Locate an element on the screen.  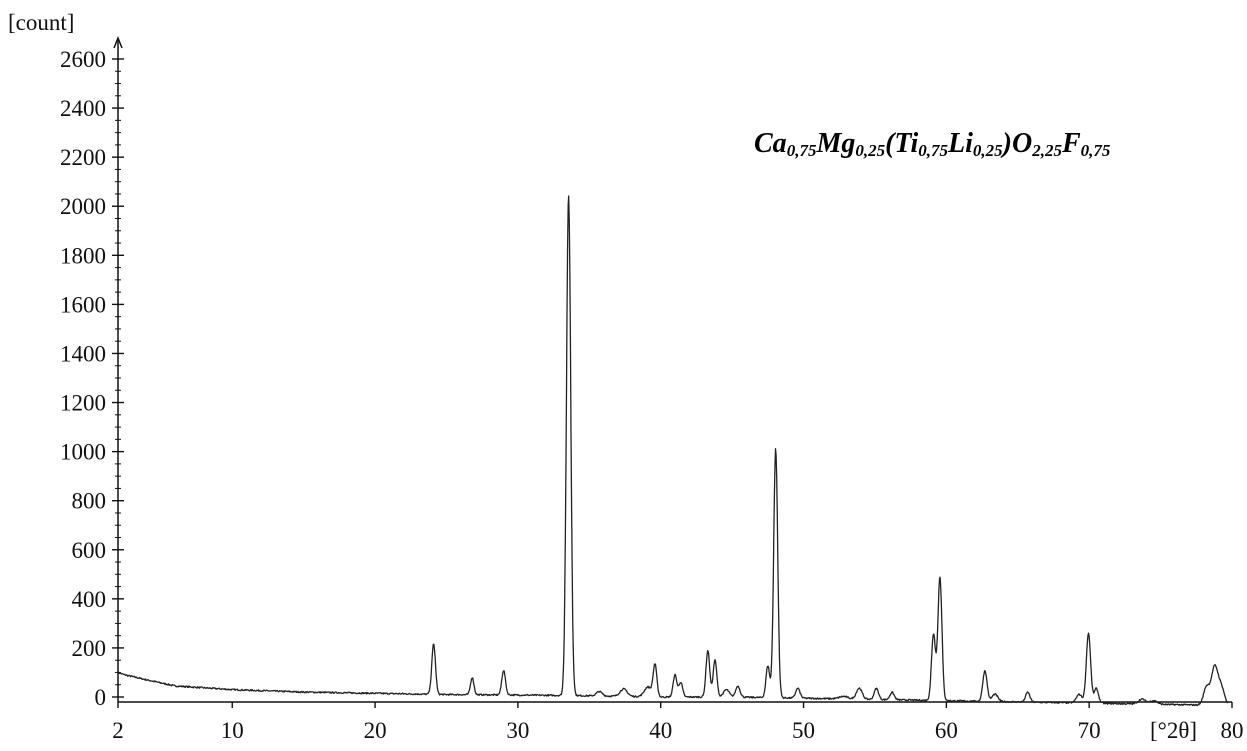
x-ticks: 2 10 20 30 40 50 60 70 80 is located at coordinates (678, 722).